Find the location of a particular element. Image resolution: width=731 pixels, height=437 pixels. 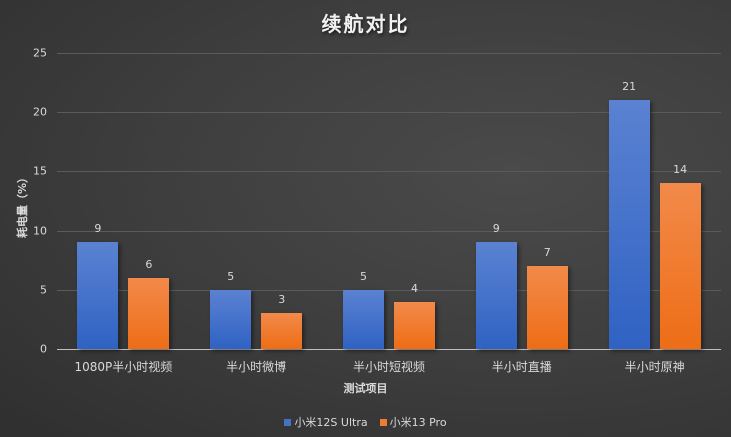

y-tick-label: 5 is located at coordinates (43, 290).